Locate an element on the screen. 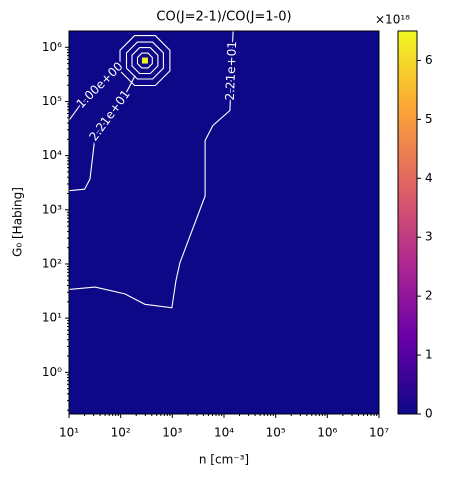  x-tick-label: 10⁷ is located at coordinates (379, 433).